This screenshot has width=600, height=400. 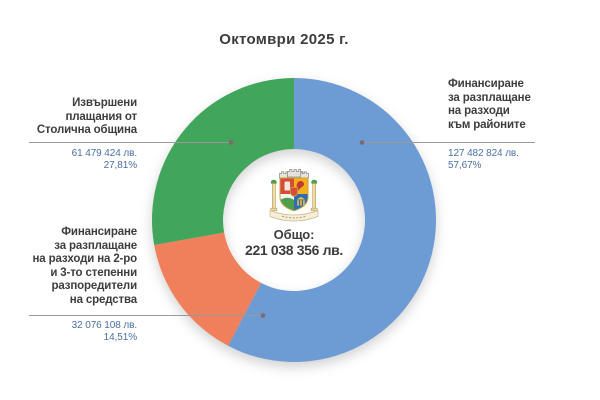 I want to click on label-line: разпоредители, so click(x=94, y=286).